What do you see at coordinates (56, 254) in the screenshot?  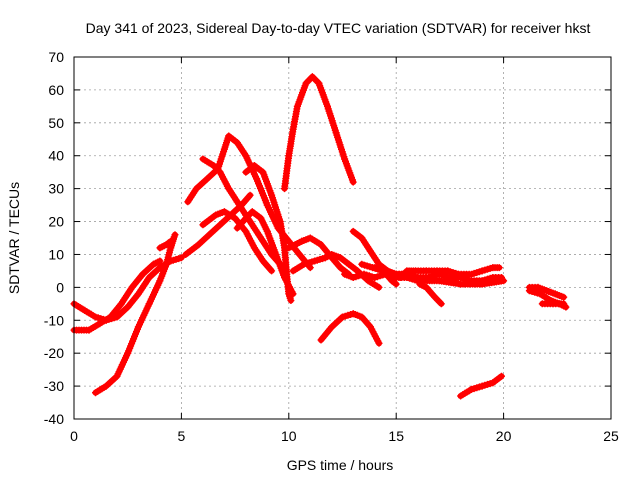 I see `y-tick-label: 10` at bounding box center [56, 254].